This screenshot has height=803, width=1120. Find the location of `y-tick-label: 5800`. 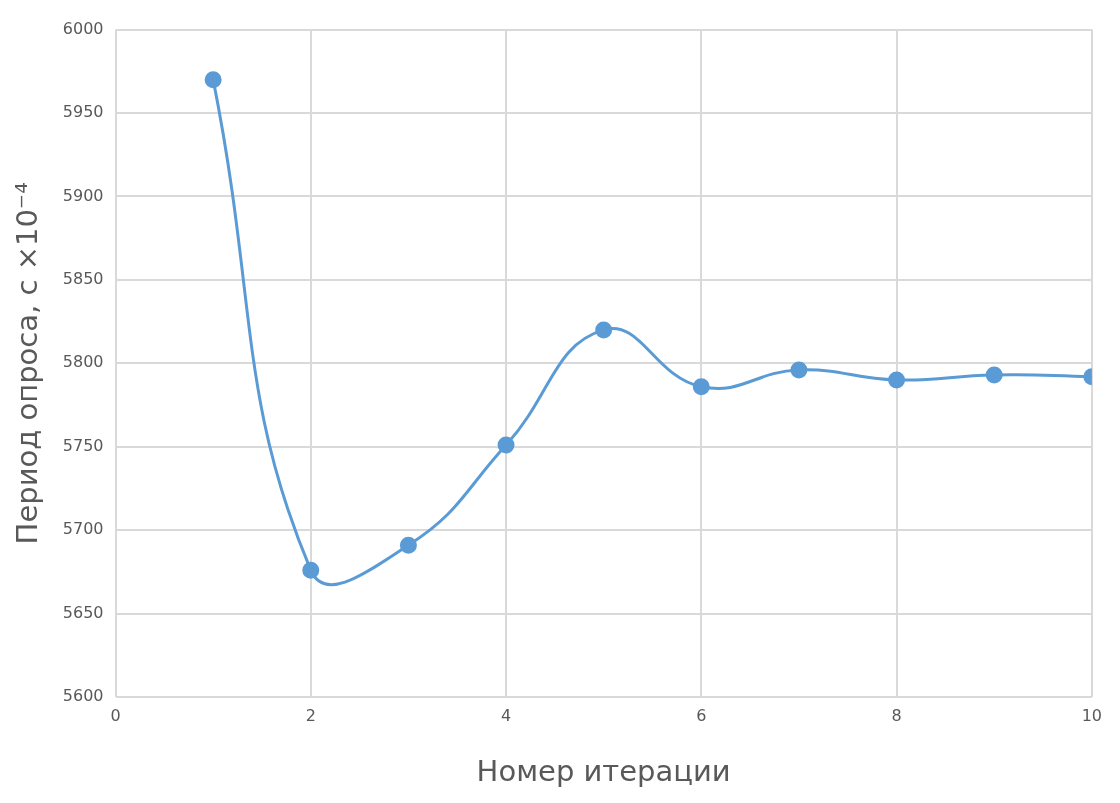

y-tick-label: 5800 is located at coordinates (83, 362).